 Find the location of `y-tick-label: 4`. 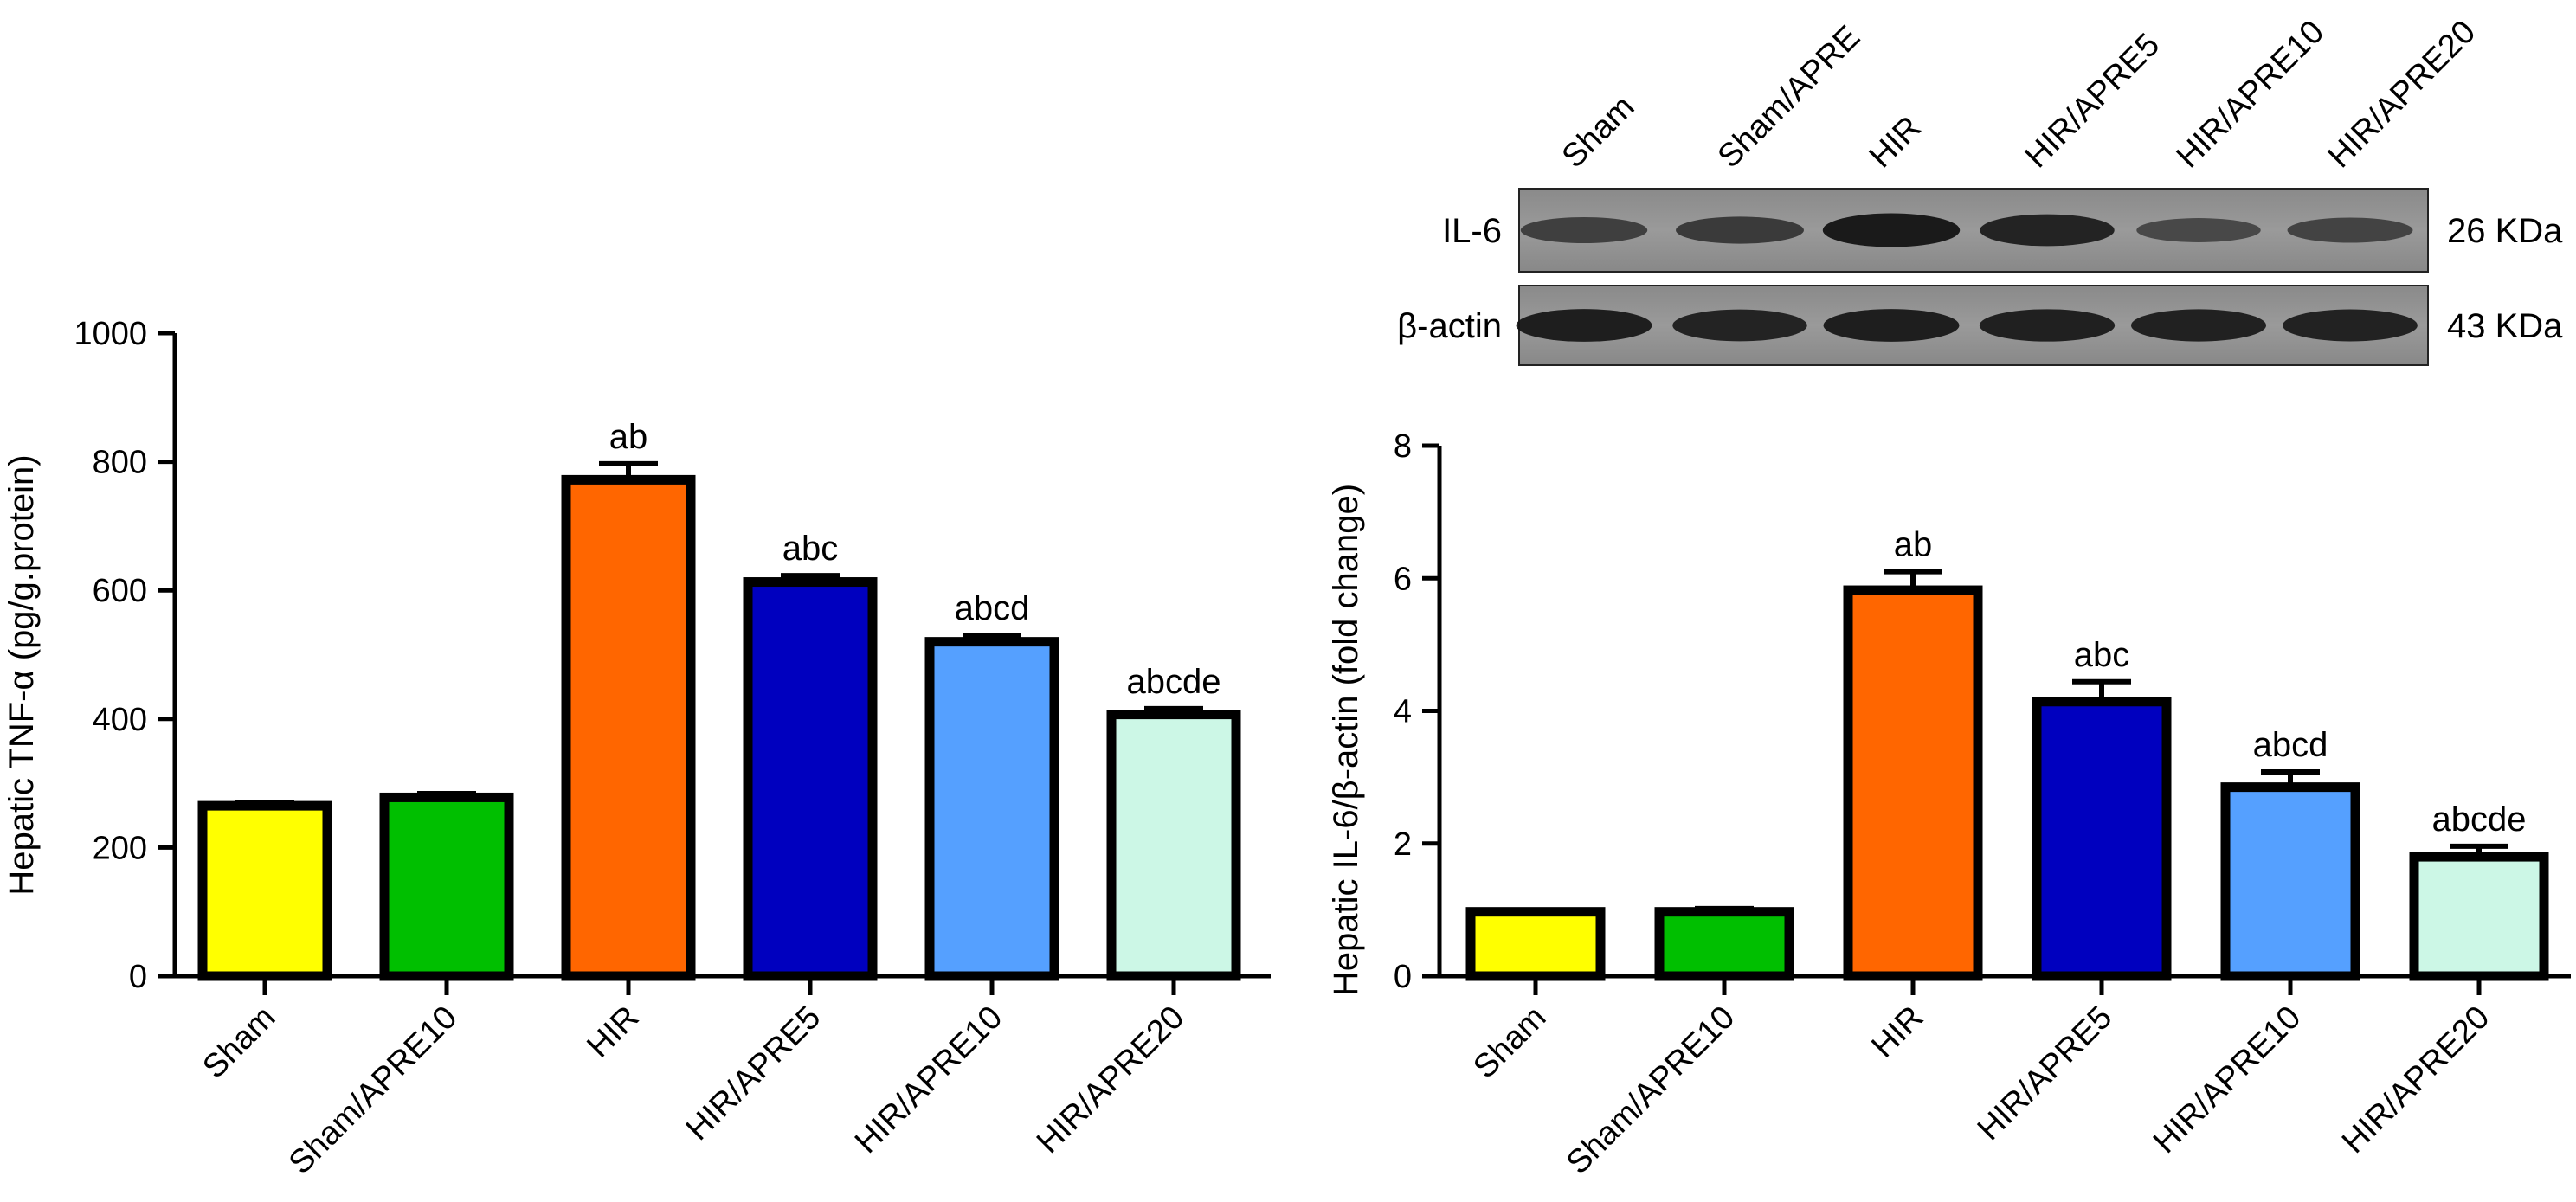

y-tick-label: 4 is located at coordinates (1403, 712).